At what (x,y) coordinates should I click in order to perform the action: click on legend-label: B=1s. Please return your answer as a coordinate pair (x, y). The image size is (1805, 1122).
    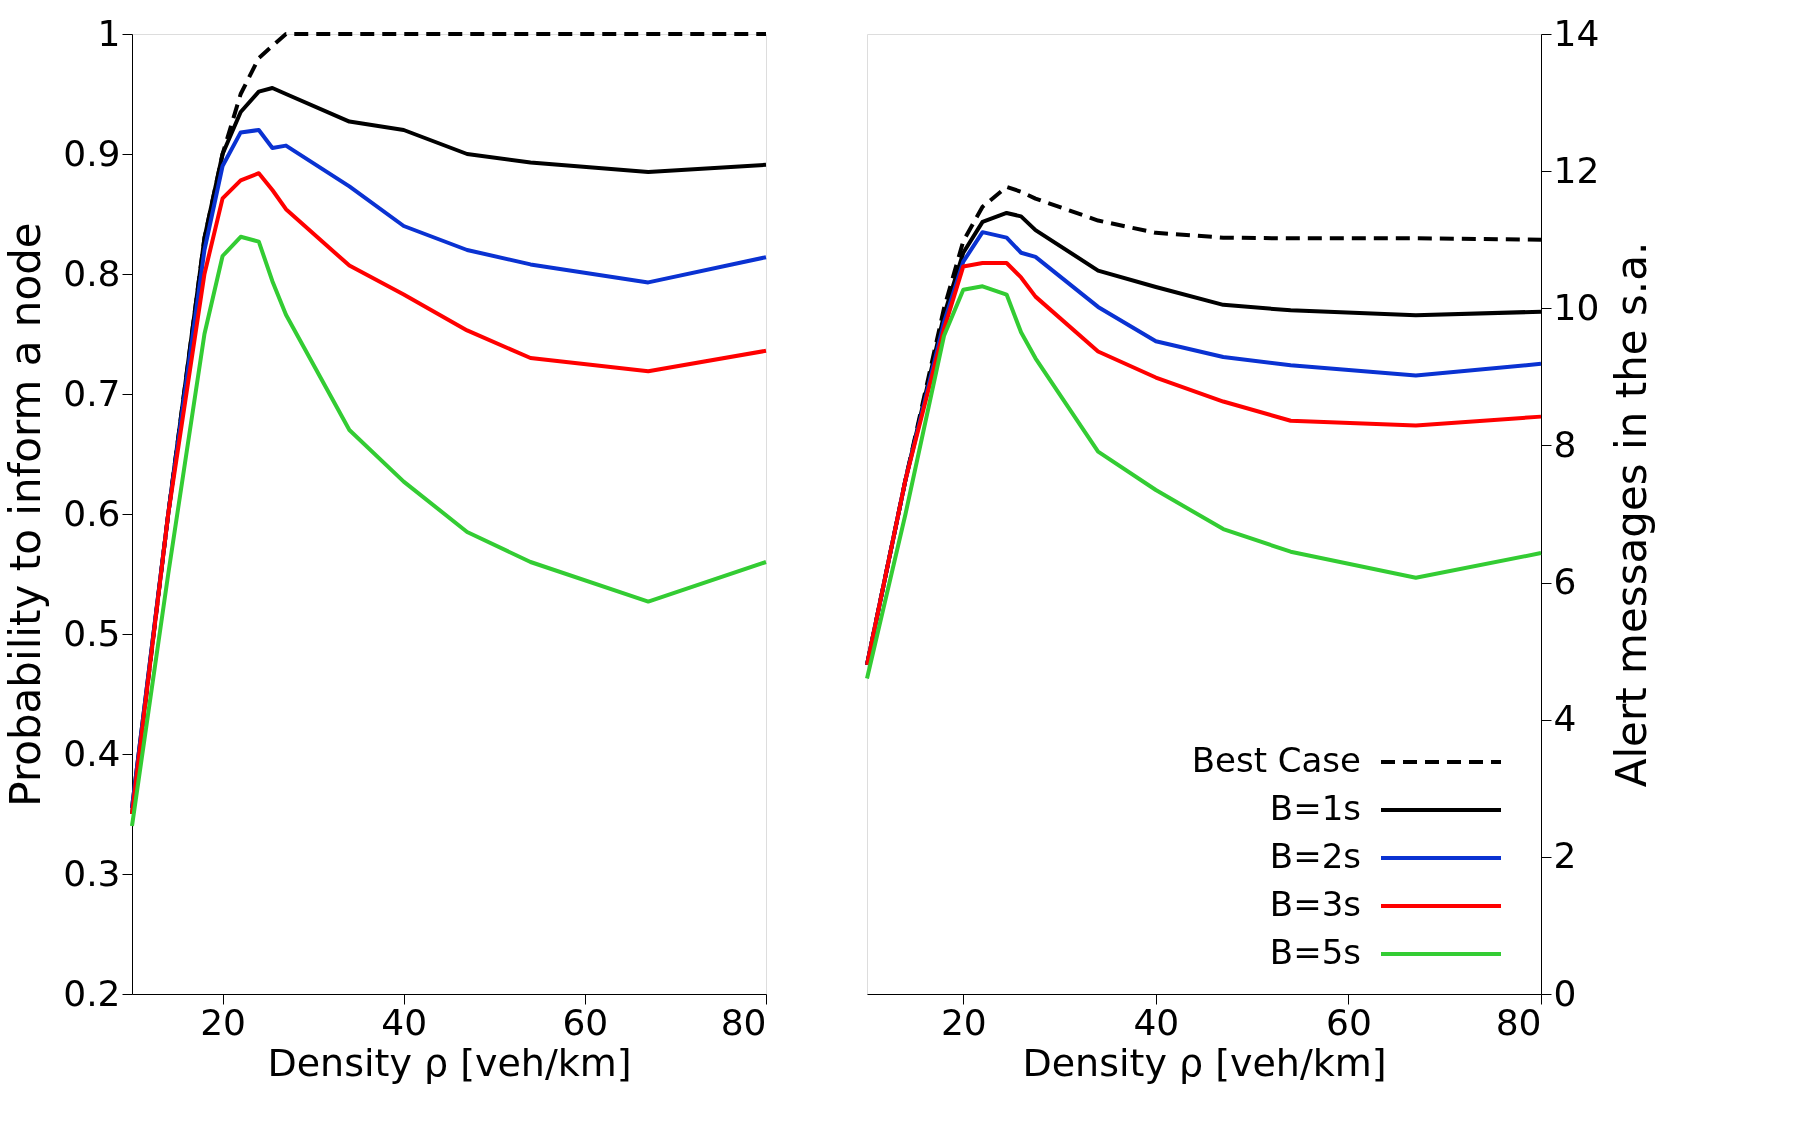
    Looking at the image, I should click on (1315, 808).